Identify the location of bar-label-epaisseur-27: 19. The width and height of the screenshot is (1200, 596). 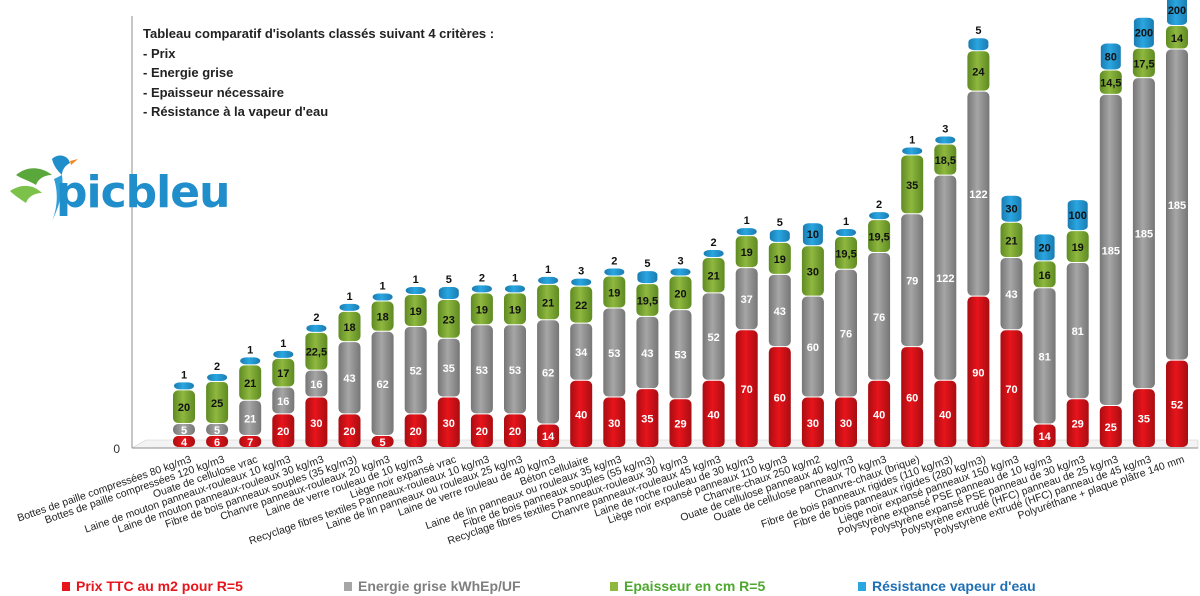
(1078, 248).